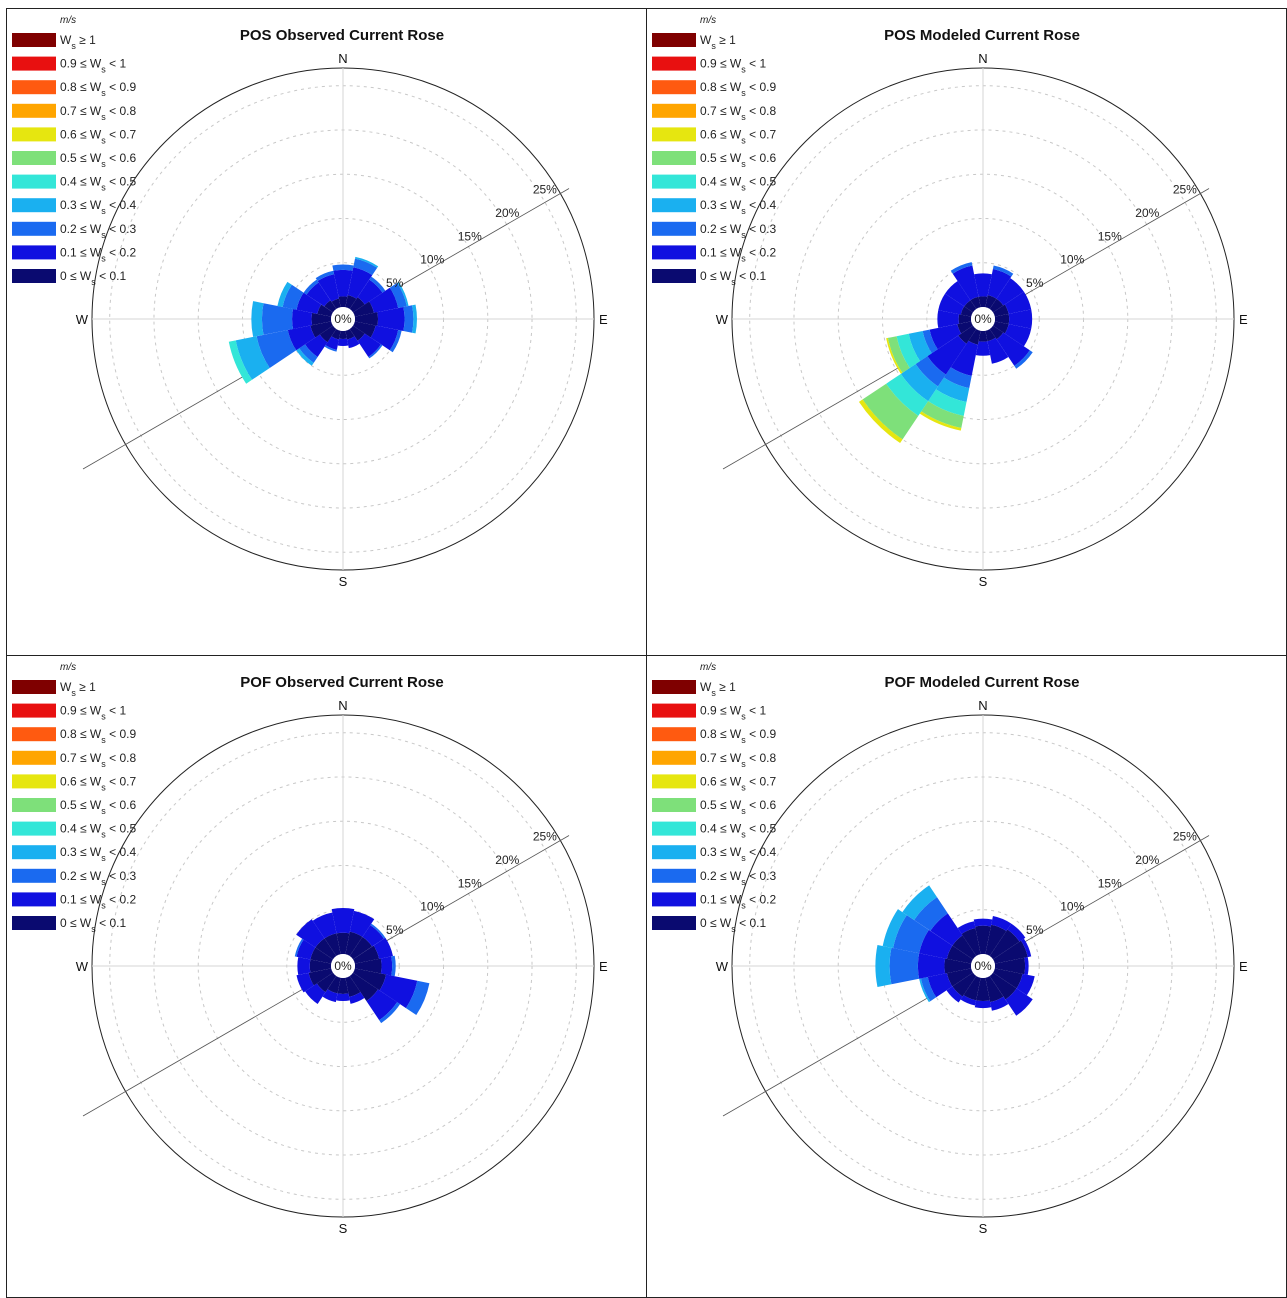  I want to click on direction-label-w: W, so click(722, 319).